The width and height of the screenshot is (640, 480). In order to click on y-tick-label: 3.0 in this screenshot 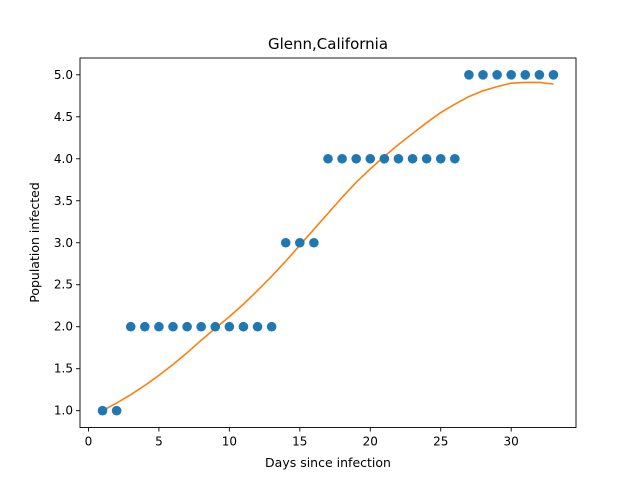, I will do `click(63, 243)`.